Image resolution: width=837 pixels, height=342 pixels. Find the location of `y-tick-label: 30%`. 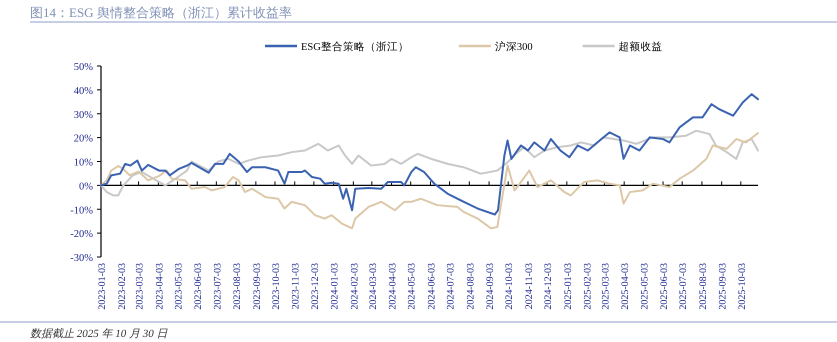

y-tick-label: 30% is located at coordinates (84, 115).